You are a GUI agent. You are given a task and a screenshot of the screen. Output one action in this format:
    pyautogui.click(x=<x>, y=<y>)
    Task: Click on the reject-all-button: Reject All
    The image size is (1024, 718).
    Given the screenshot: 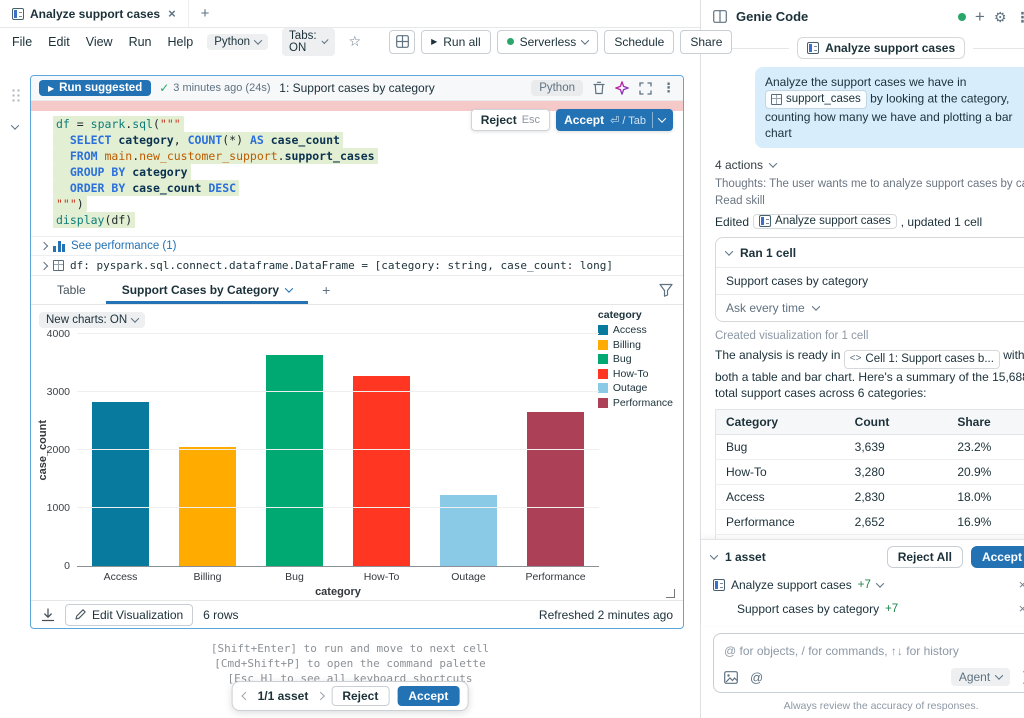 What is the action you would take?
    pyautogui.click(x=924, y=557)
    